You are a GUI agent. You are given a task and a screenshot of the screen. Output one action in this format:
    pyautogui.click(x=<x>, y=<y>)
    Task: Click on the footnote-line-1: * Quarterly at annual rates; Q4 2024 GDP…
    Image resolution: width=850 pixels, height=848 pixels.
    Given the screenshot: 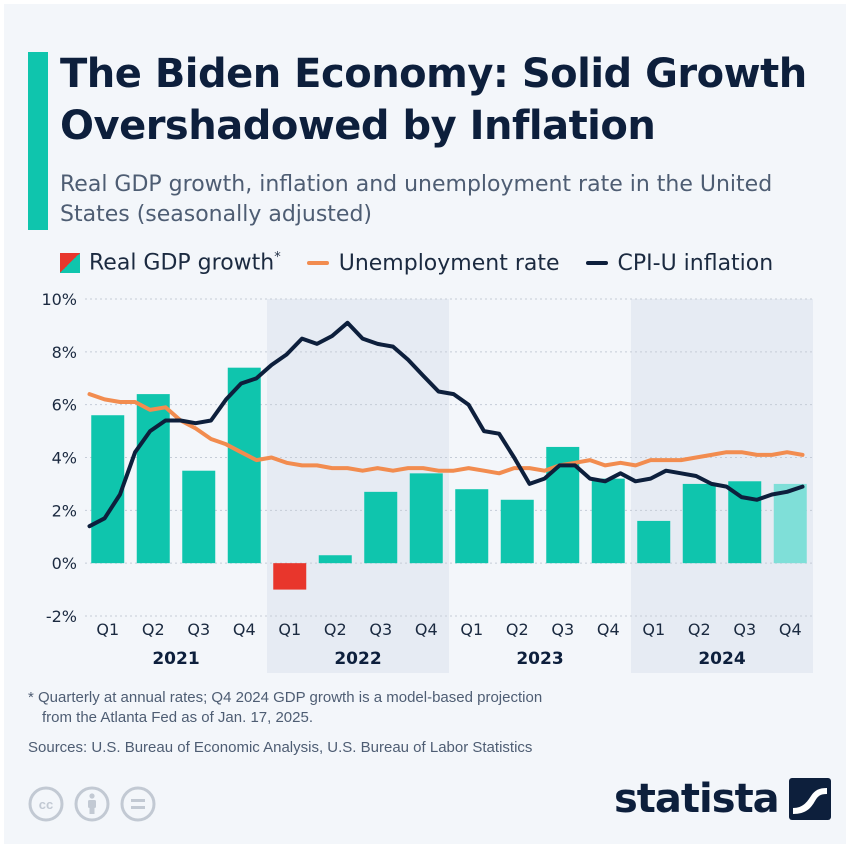 What is the action you would take?
    pyautogui.click(x=285, y=697)
    